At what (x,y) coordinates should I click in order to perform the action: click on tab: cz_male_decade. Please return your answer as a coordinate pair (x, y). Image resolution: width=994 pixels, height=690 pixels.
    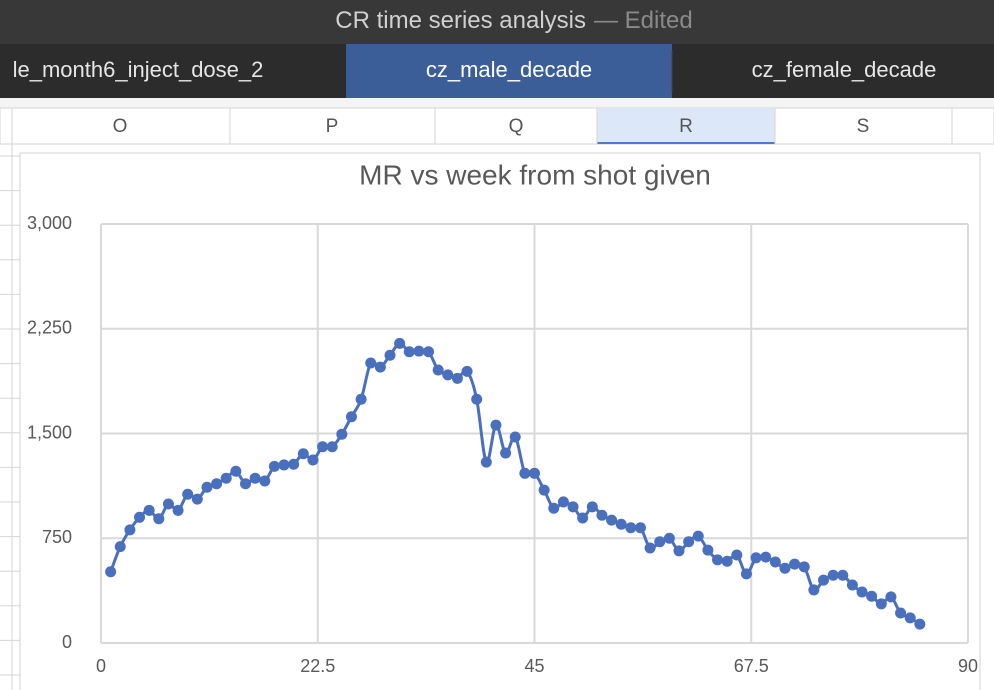
    Looking at the image, I should click on (509, 69).